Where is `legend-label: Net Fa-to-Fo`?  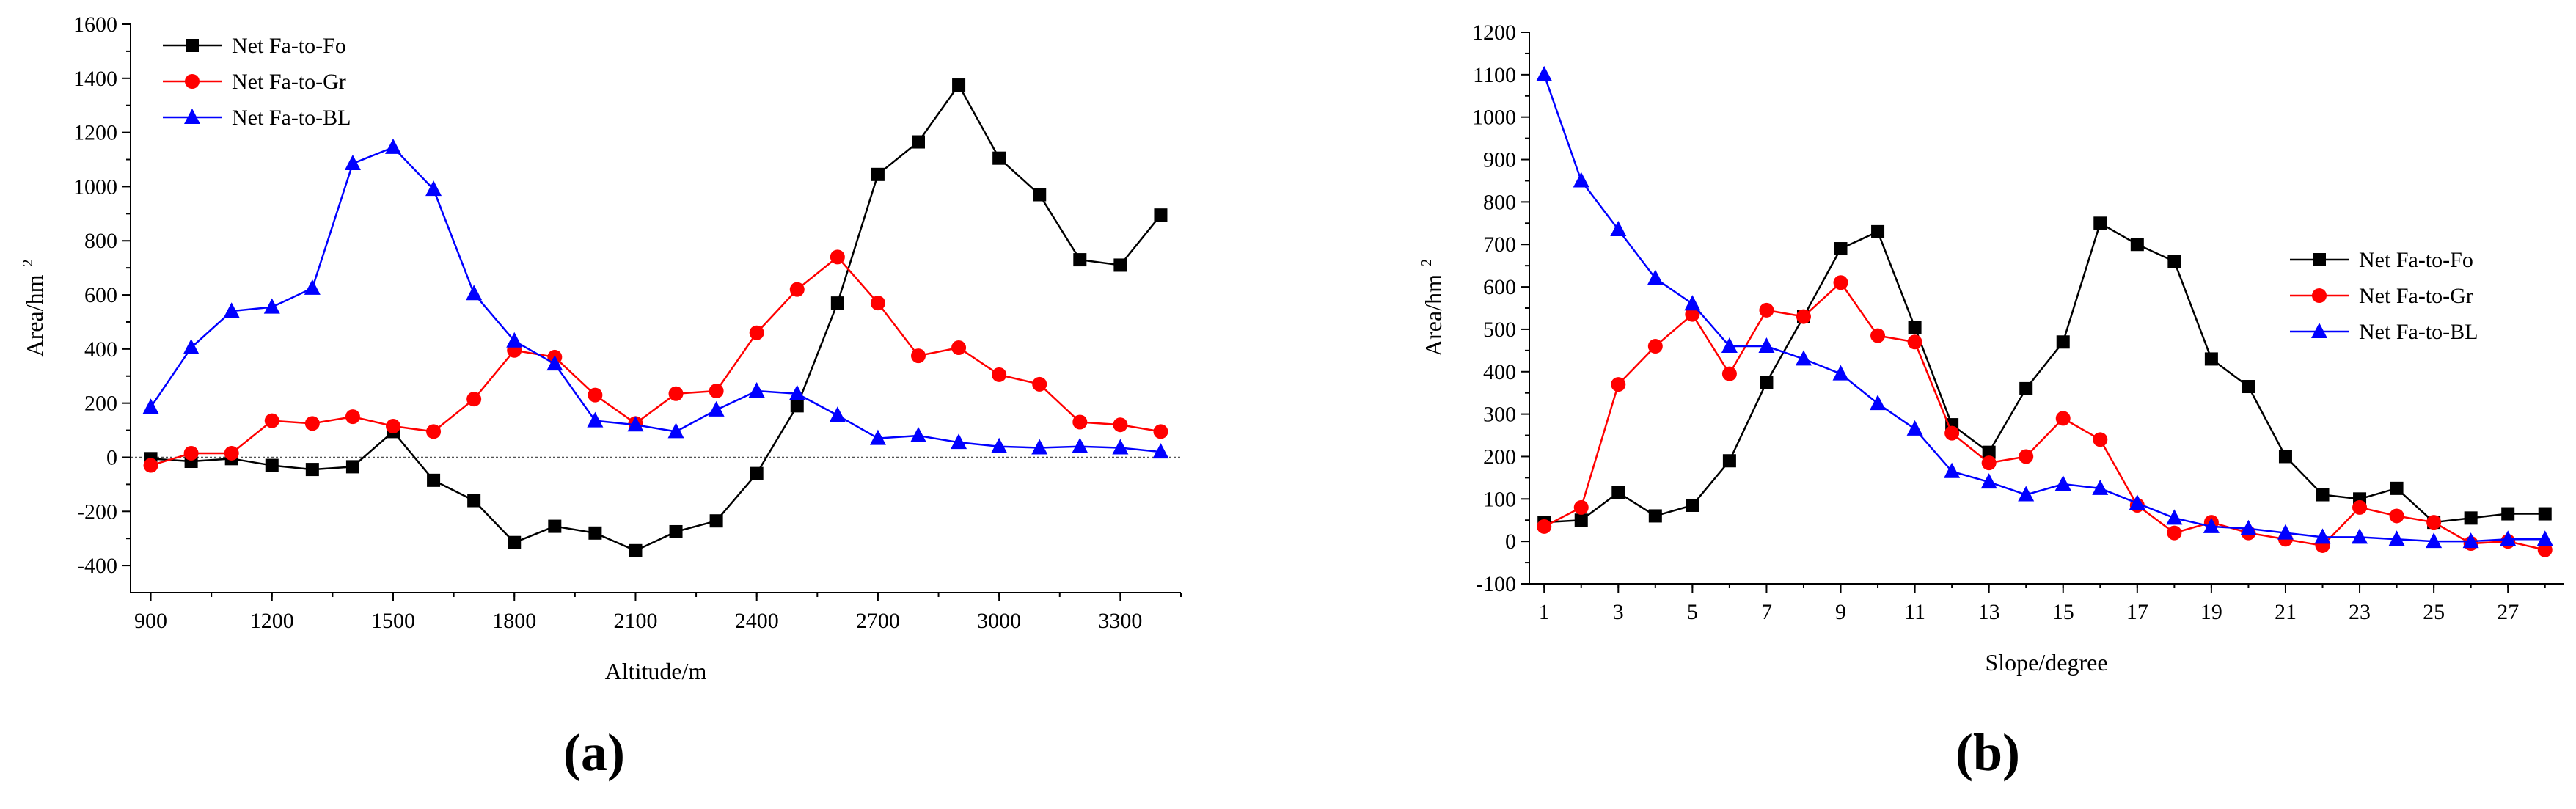 legend-label: Net Fa-to-Fo is located at coordinates (289, 46).